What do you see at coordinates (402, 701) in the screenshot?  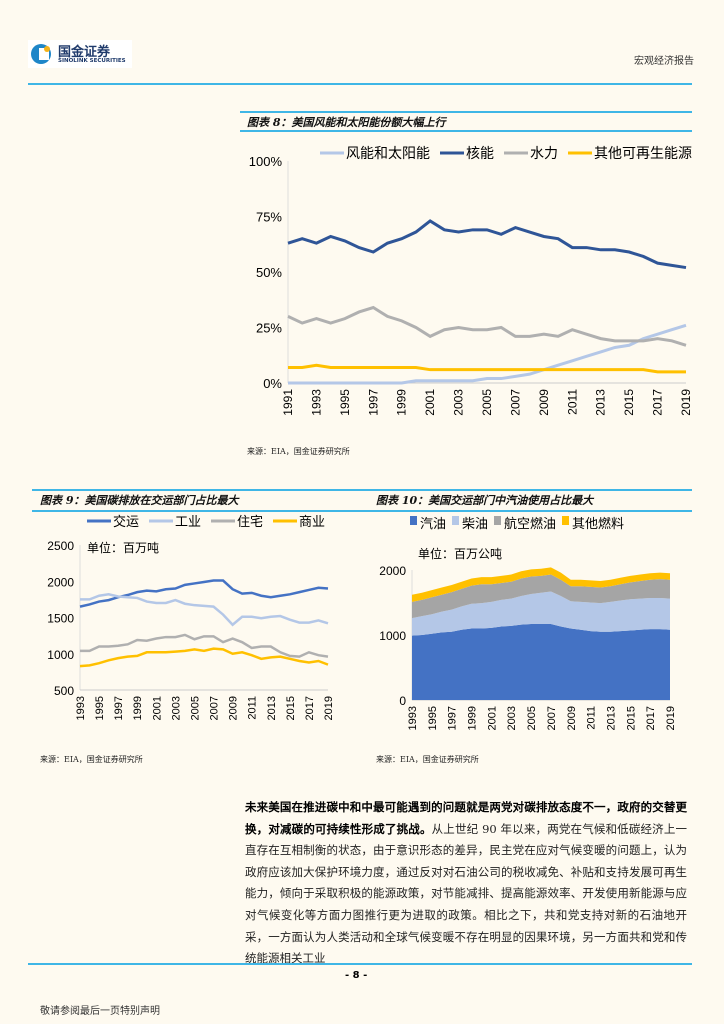 I see `y-tick-label: 0` at bounding box center [402, 701].